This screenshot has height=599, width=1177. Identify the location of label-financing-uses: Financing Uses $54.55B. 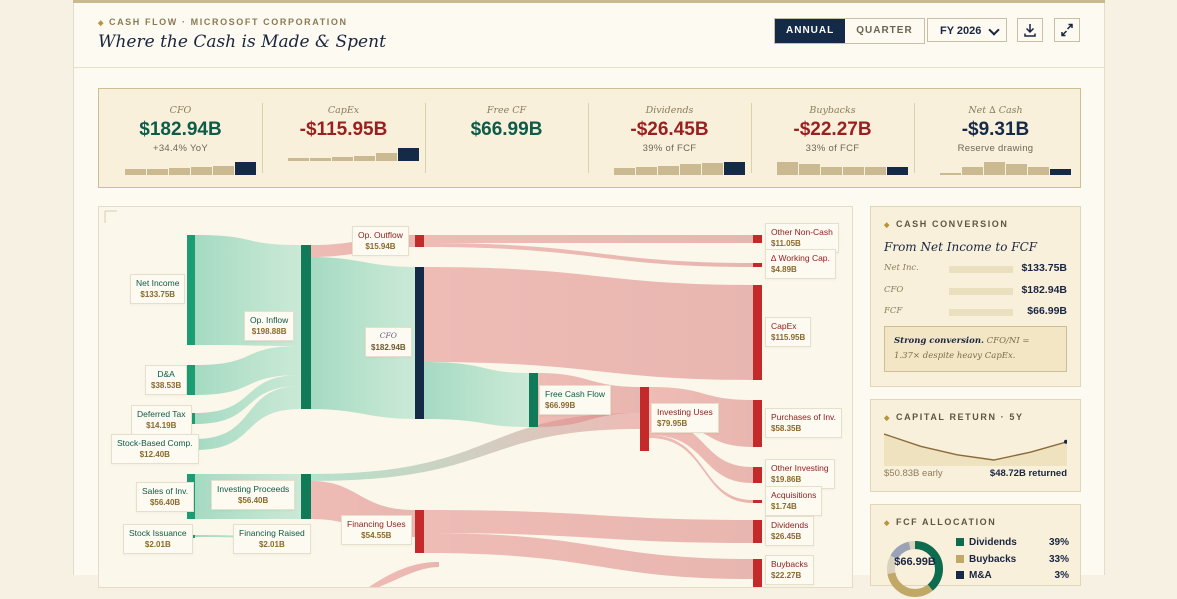
(376, 530).